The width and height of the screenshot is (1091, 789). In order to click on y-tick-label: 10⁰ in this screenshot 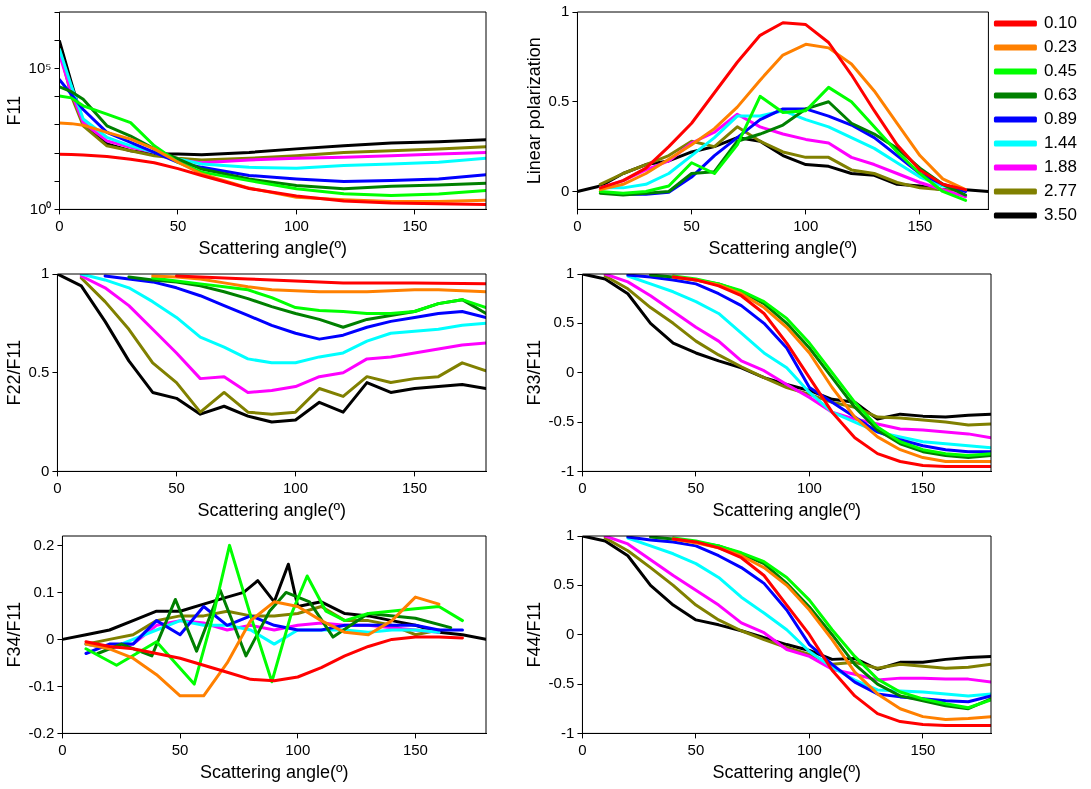, I will do `click(40, 208)`.